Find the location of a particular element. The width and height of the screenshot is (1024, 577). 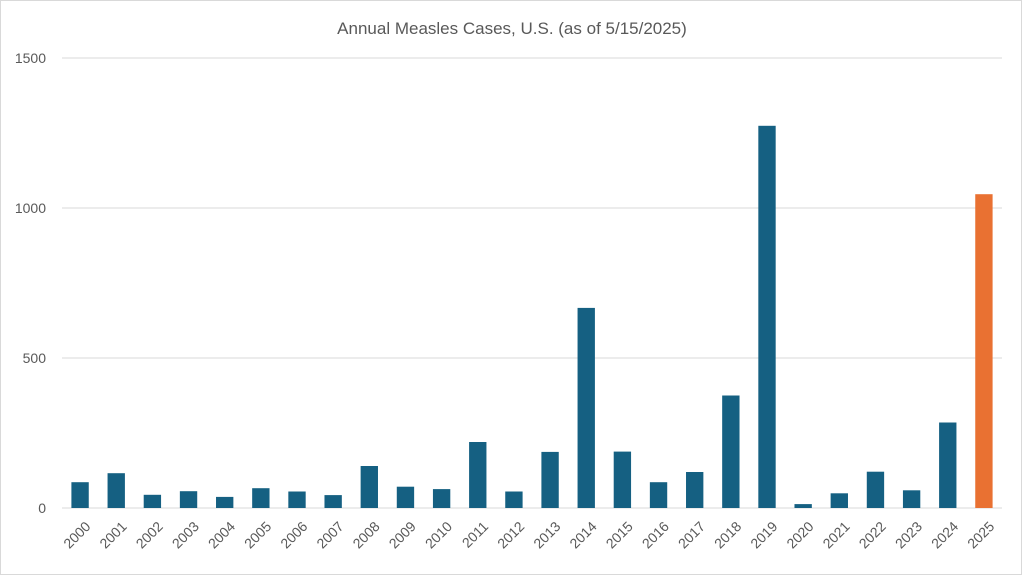

x-tick-label: 2015 is located at coordinates (619, 534).